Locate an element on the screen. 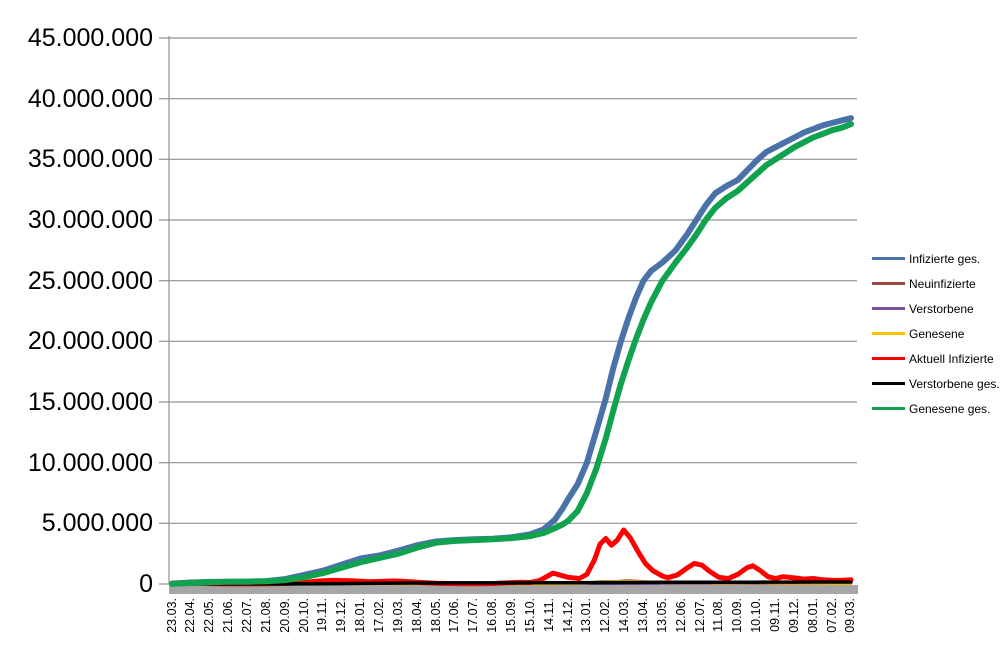 This screenshot has width=1008, height=645. x-tick-label: 12.07. is located at coordinates (699, 615).